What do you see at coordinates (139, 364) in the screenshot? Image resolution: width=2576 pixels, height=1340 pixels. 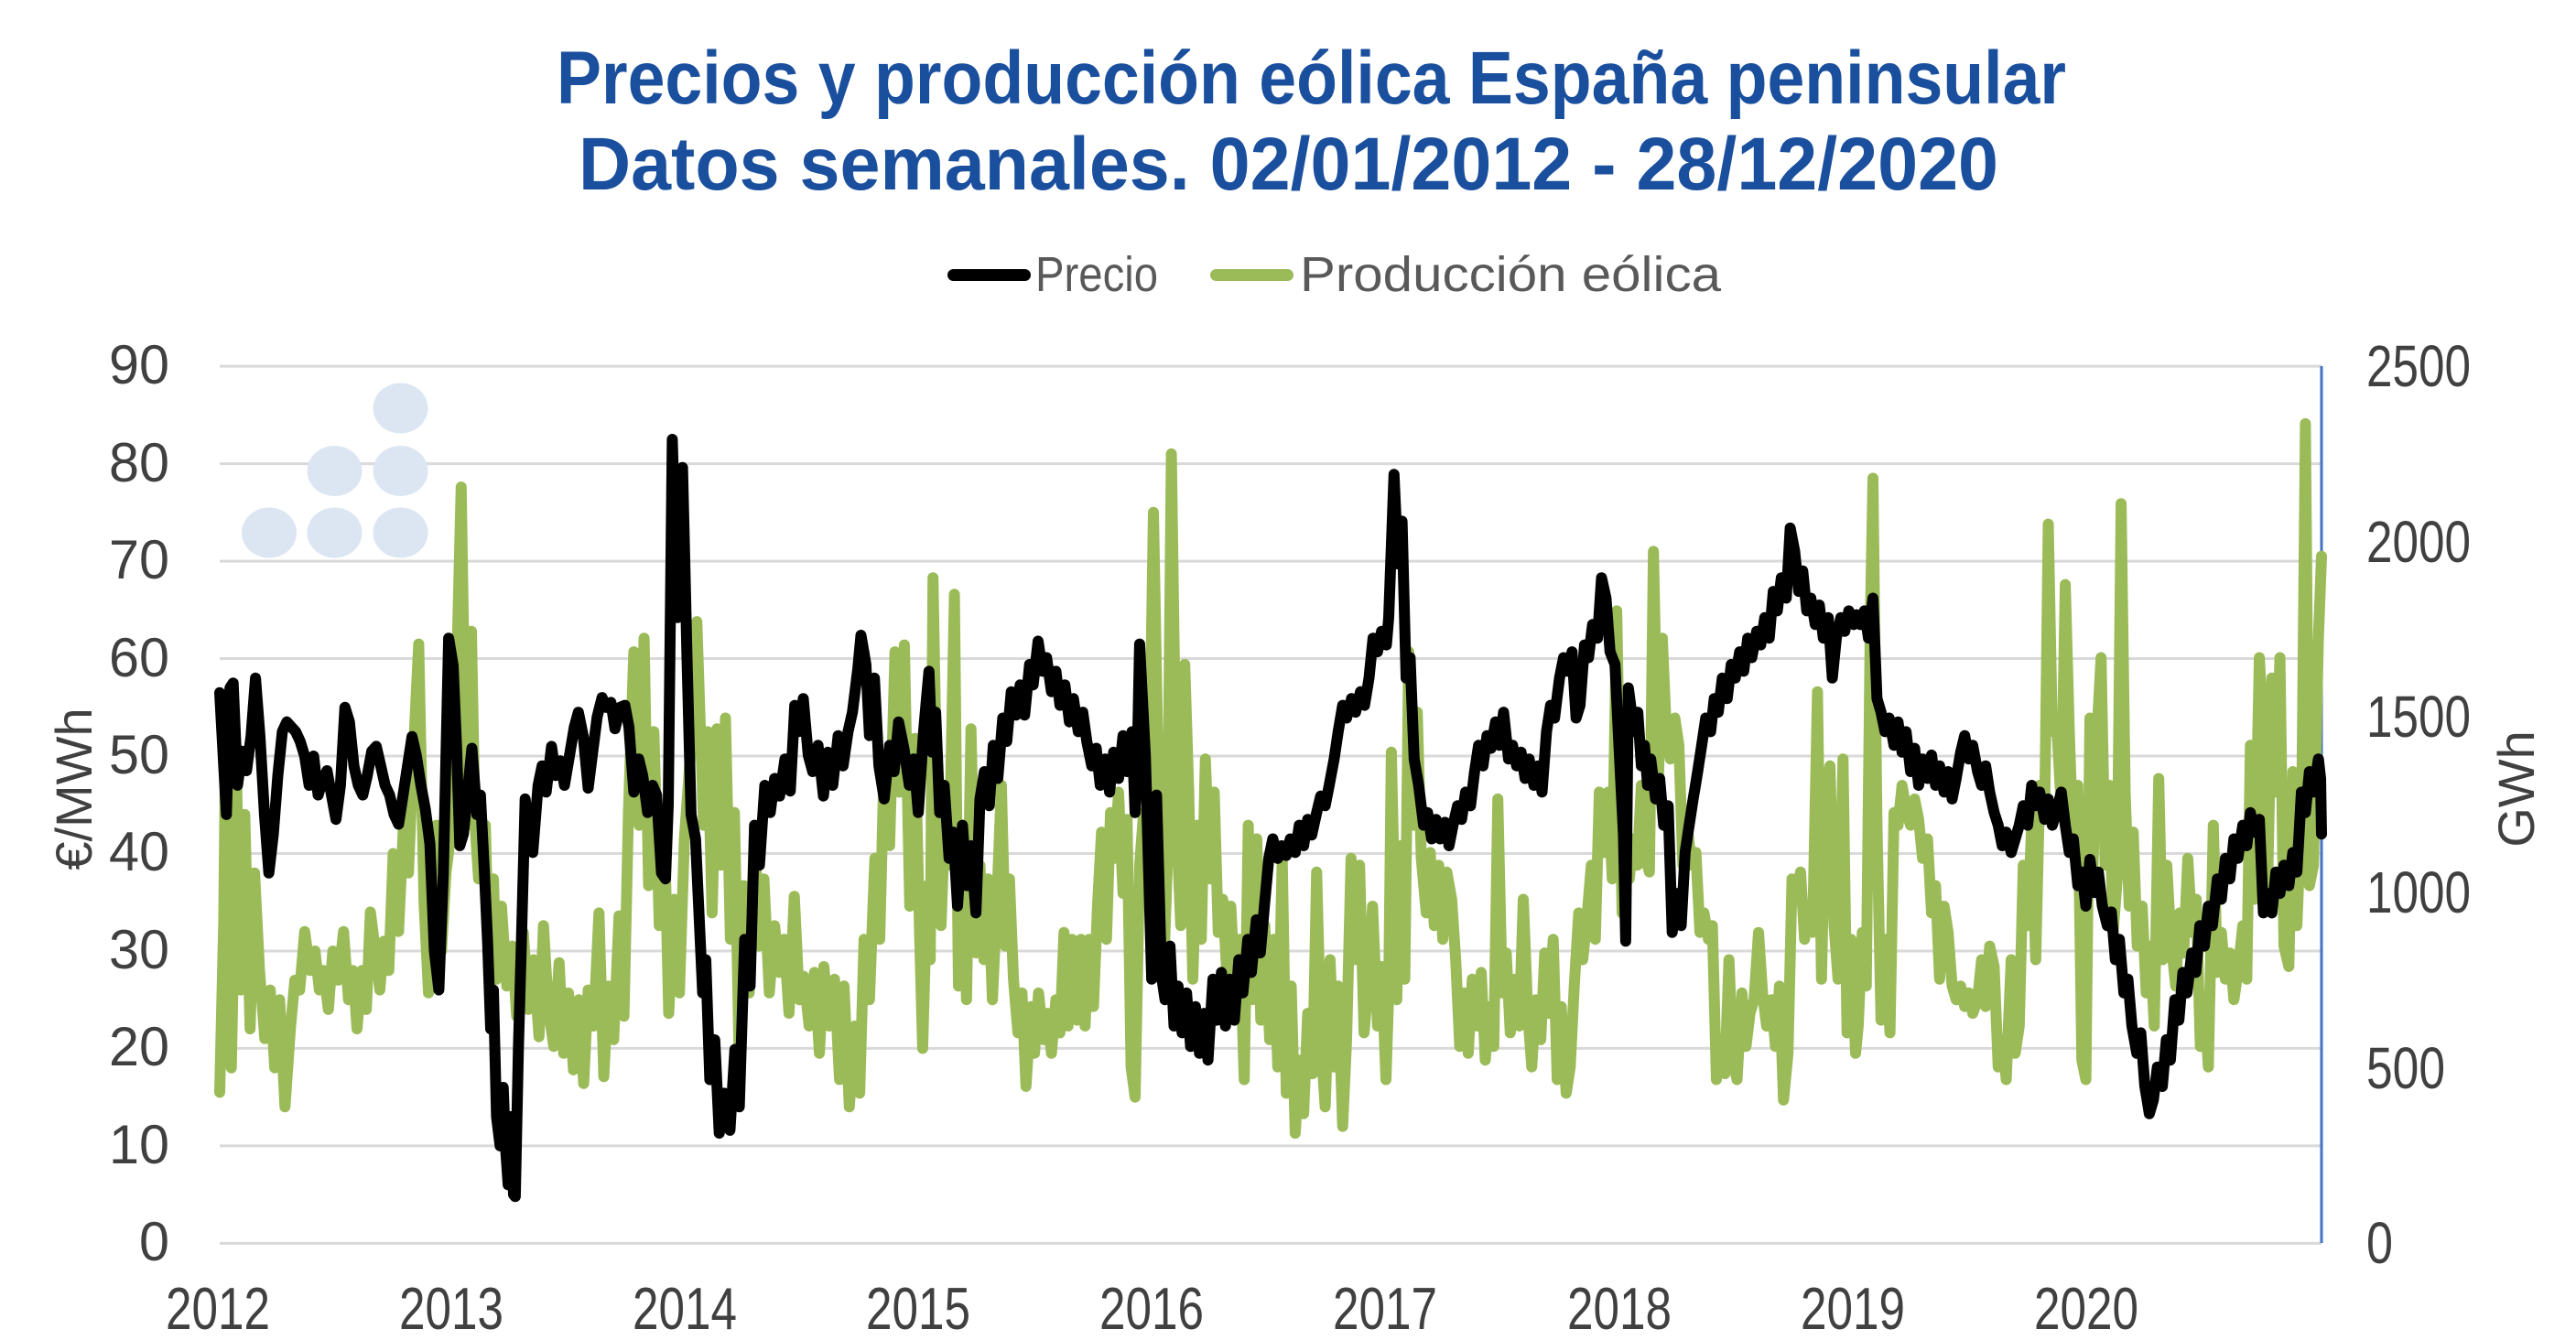 I see `svg-text: 90` at bounding box center [139, 364].